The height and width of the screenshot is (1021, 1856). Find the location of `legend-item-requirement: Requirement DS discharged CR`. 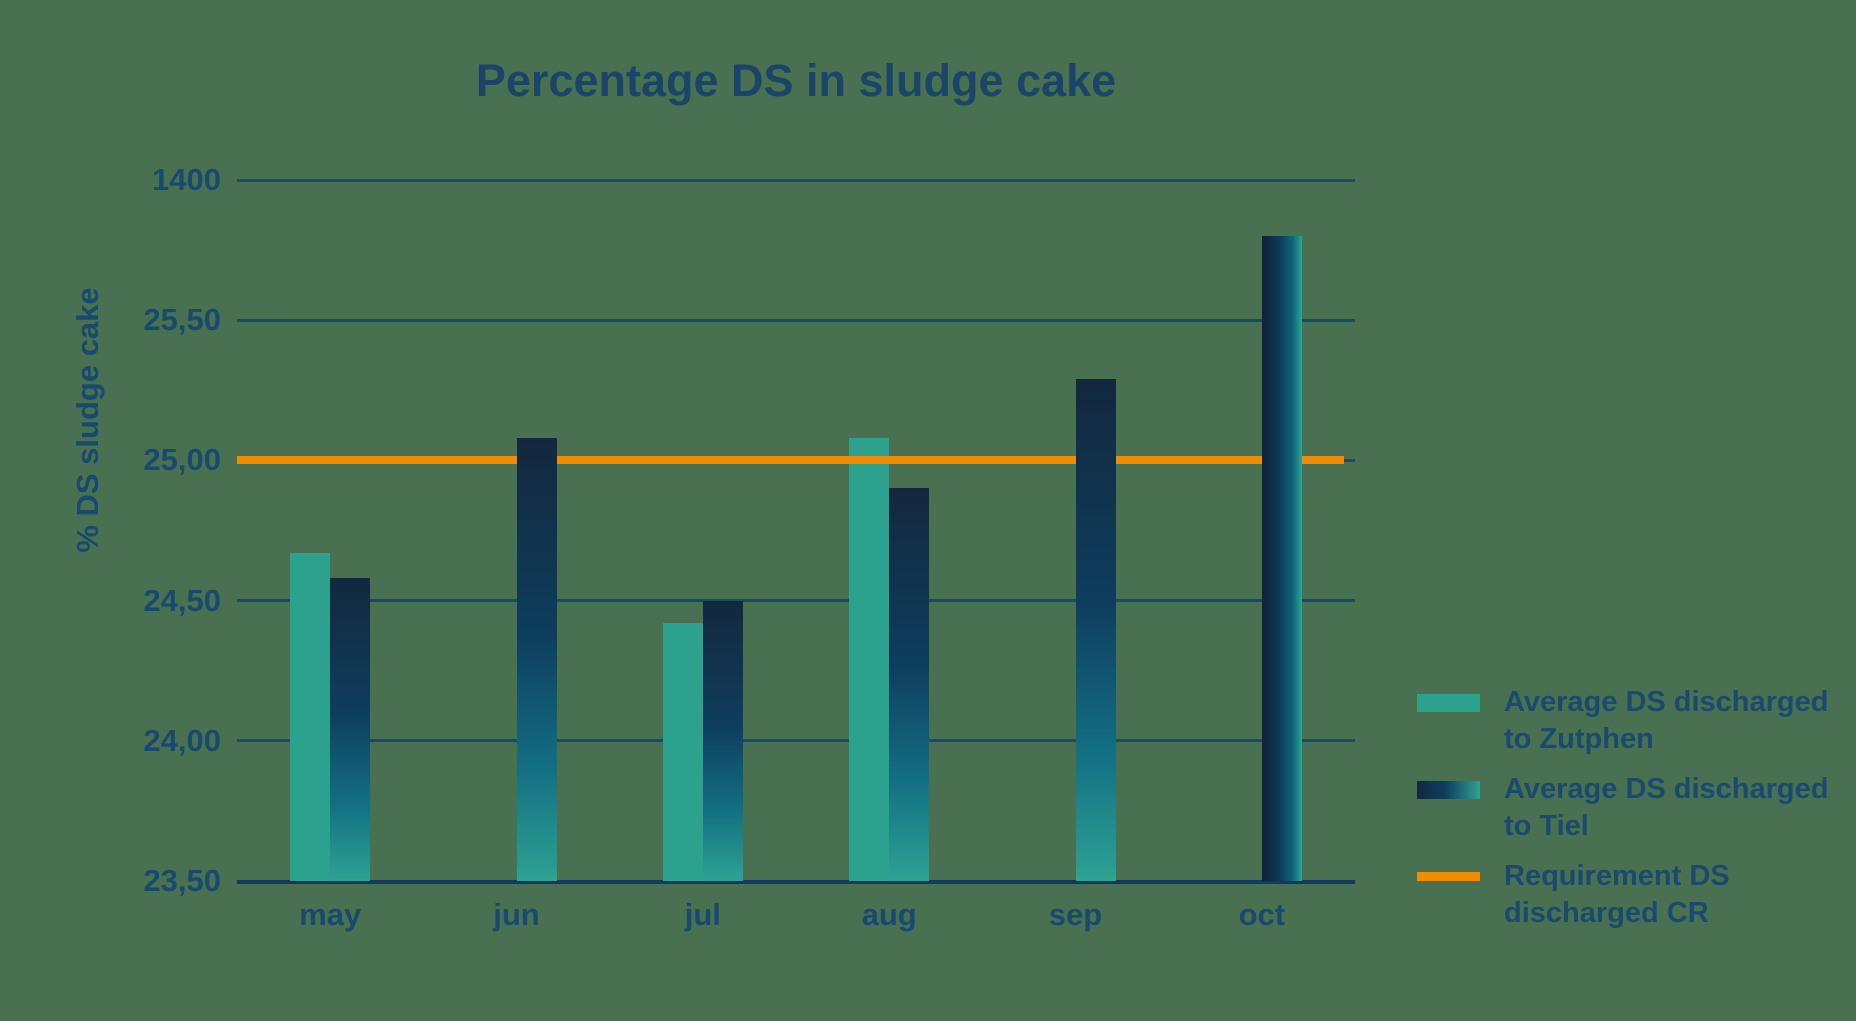

legend-item-requirement: Requirement DS discharged CR is located at coordinates (1632, 895).